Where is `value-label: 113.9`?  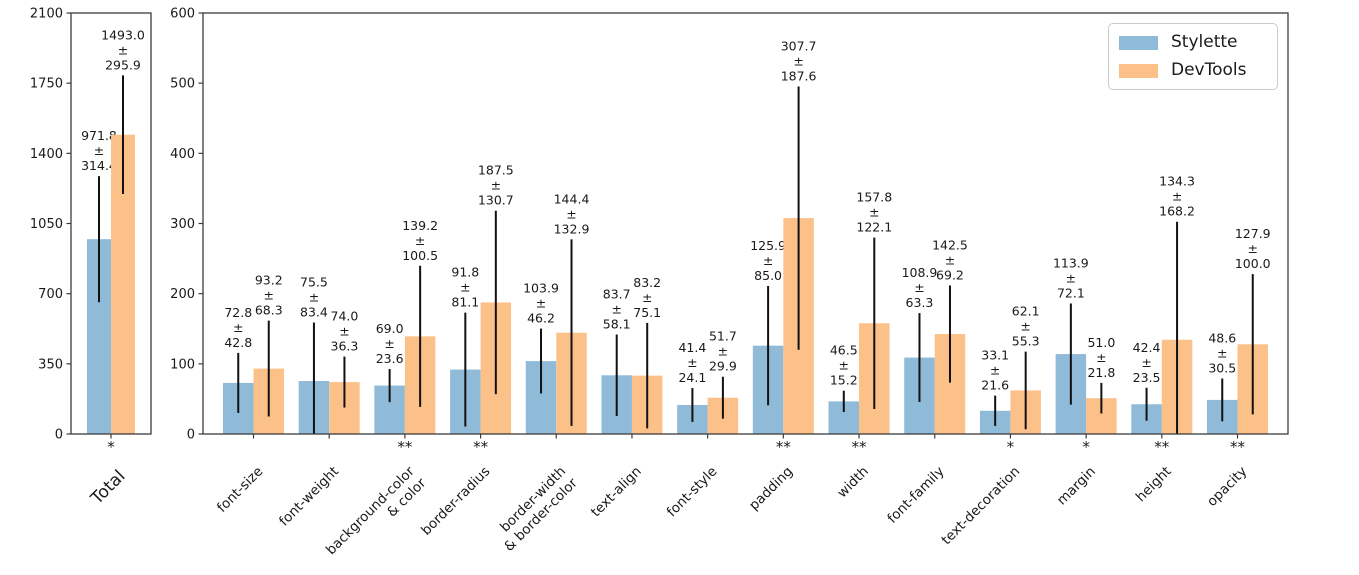 value-label: 113.9 is located at coordinates (1071, 262).